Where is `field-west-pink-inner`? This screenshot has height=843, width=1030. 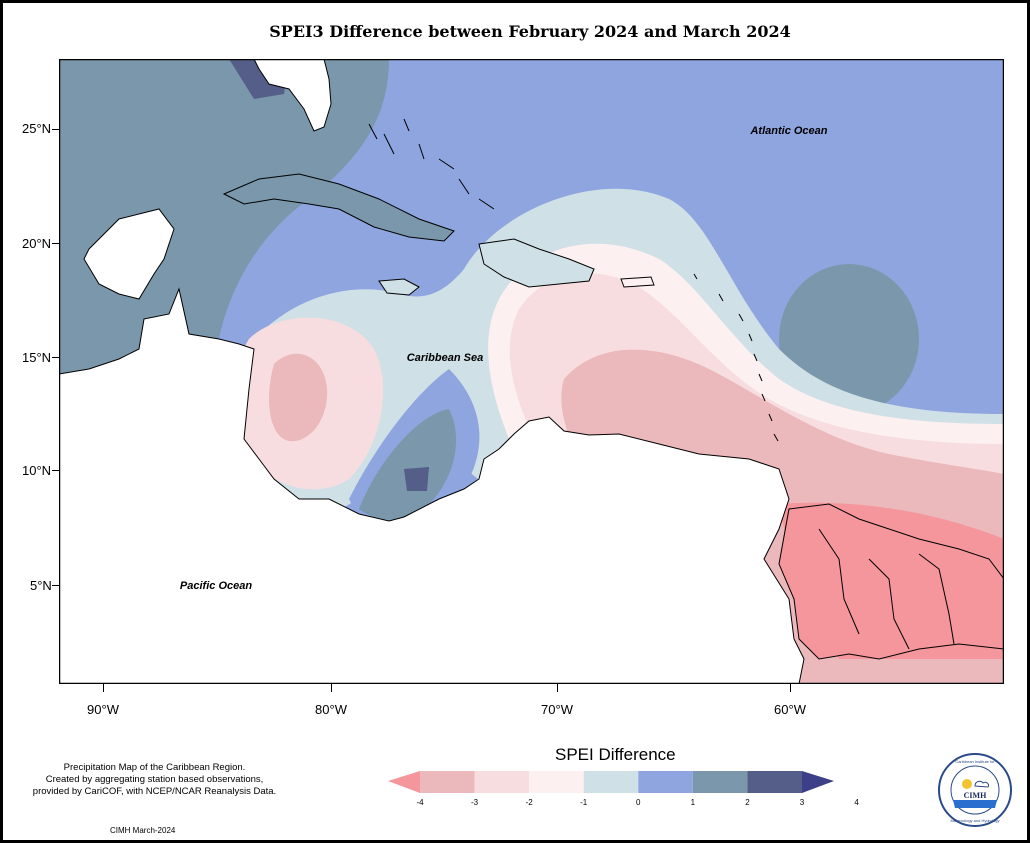
field-west-pink-inner is located at coordinates (298, 397).